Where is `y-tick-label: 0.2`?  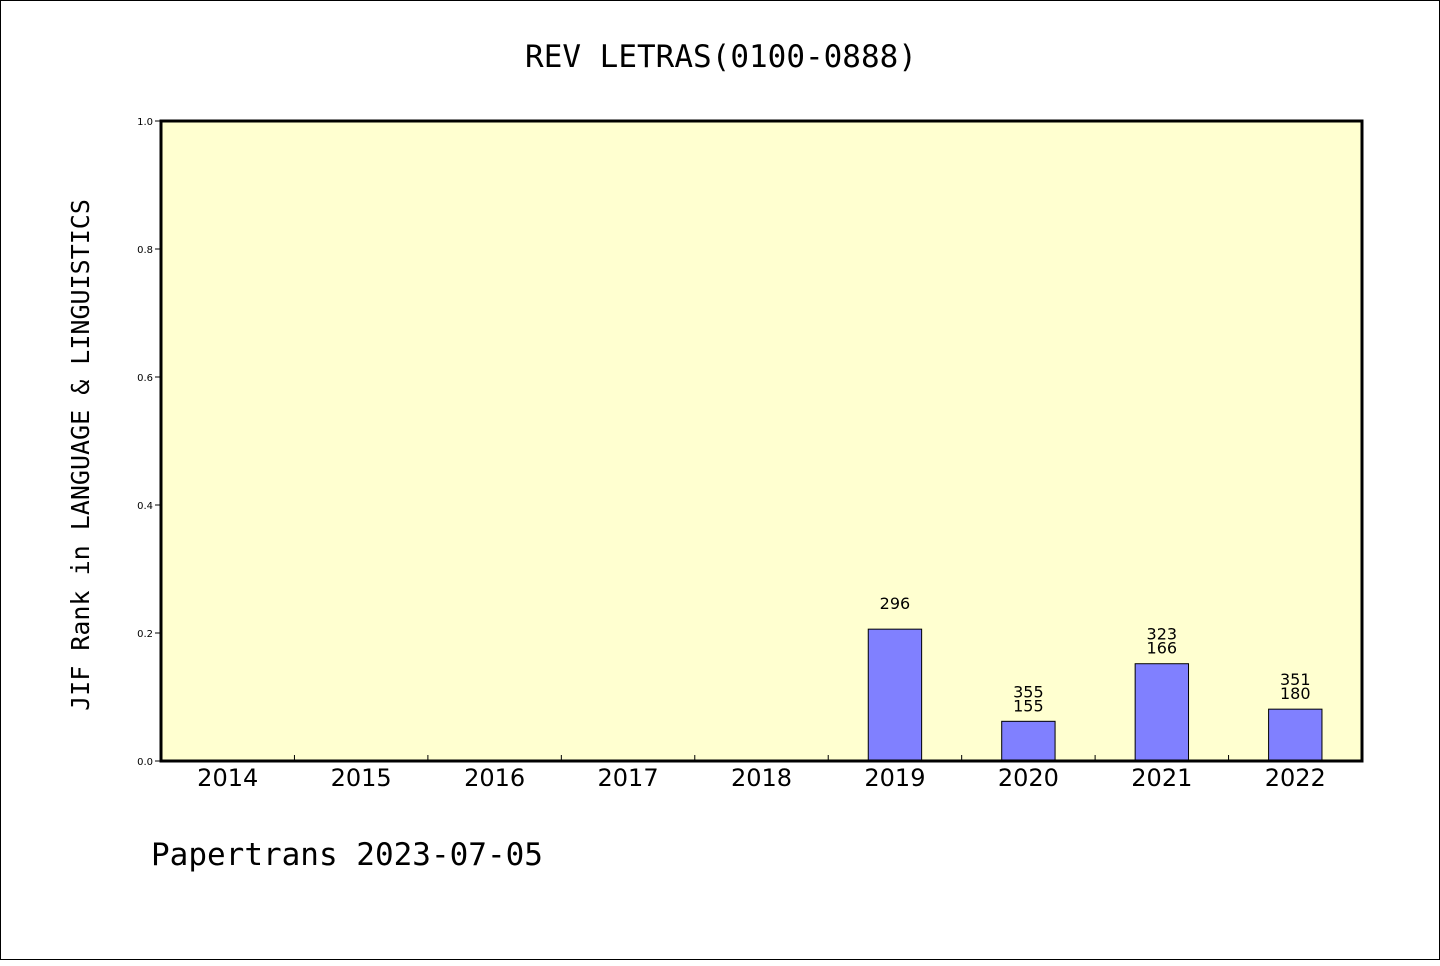
y-tick-label: 0.2 is located at coordinates (145, 634).